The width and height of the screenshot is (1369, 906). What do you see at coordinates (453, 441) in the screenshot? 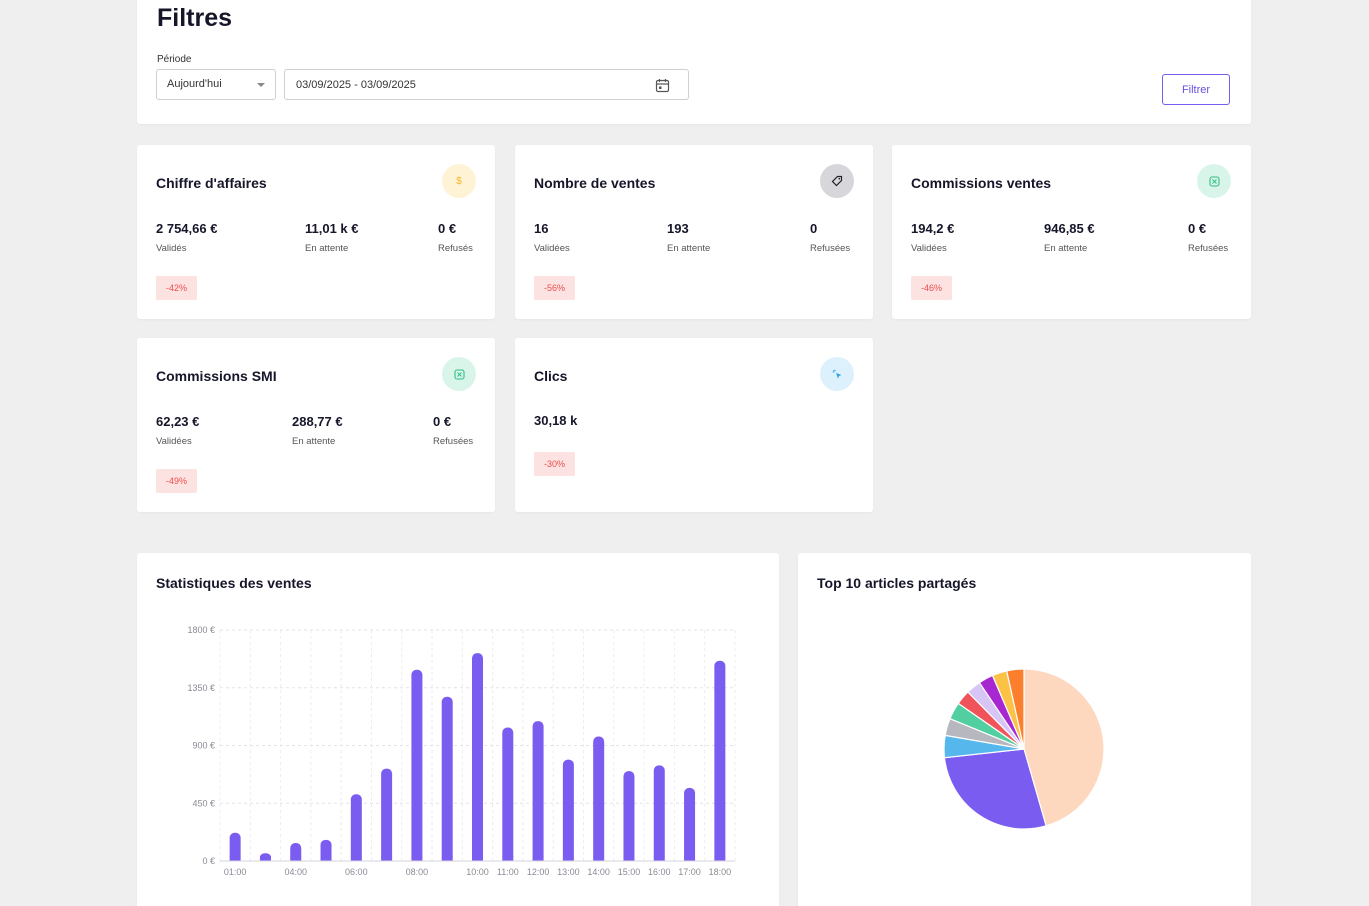
I see `smi-refused-label: Refusées` at bounding box center [453, 441].